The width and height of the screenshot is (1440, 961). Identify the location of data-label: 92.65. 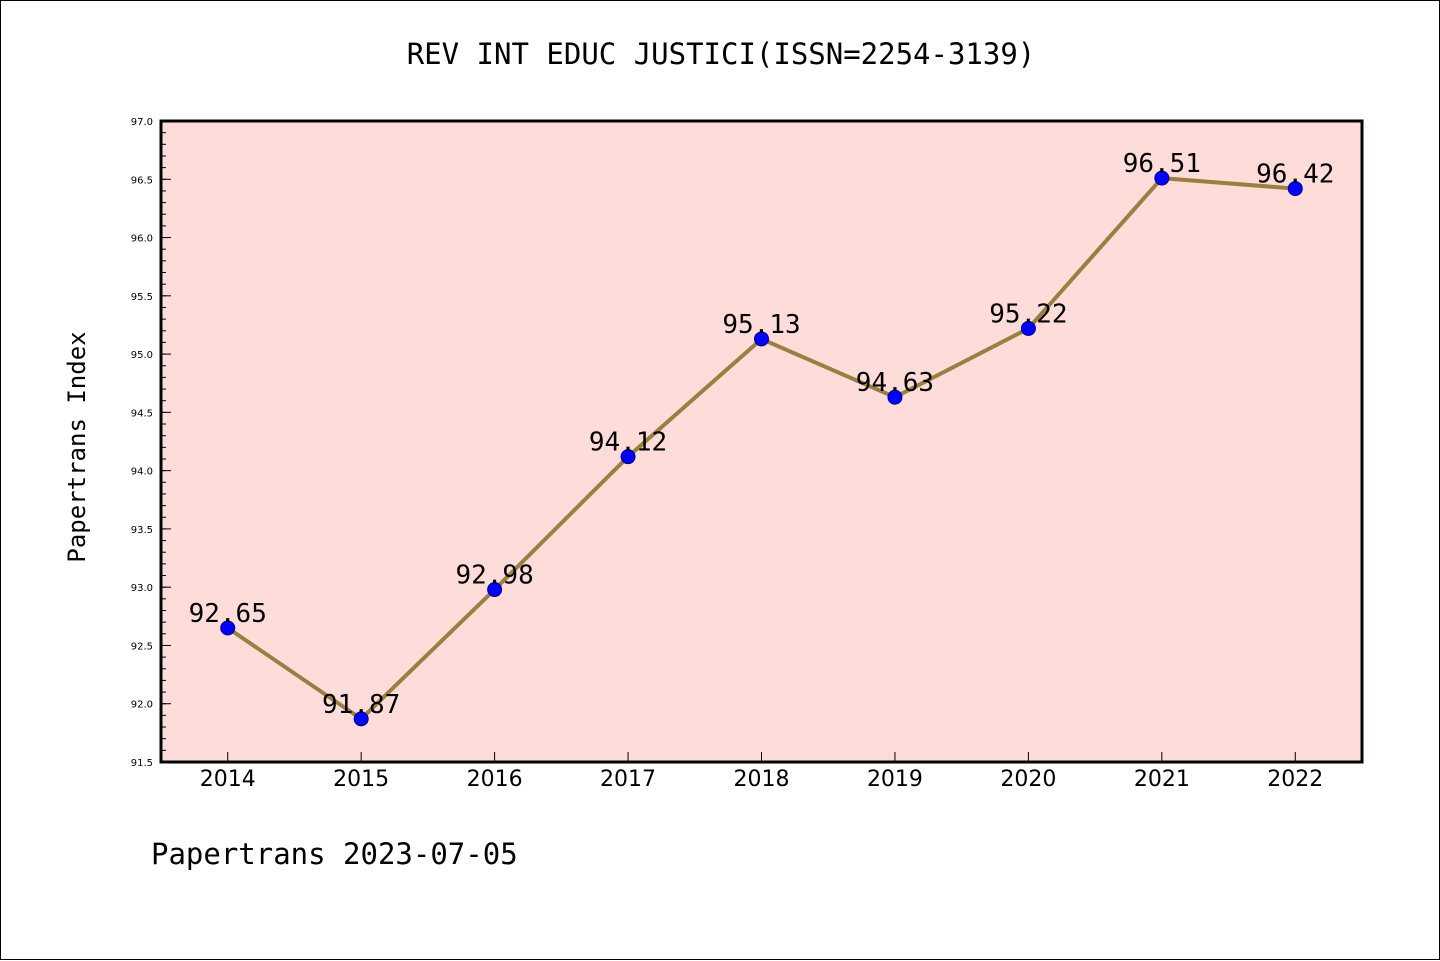
(228, 614).